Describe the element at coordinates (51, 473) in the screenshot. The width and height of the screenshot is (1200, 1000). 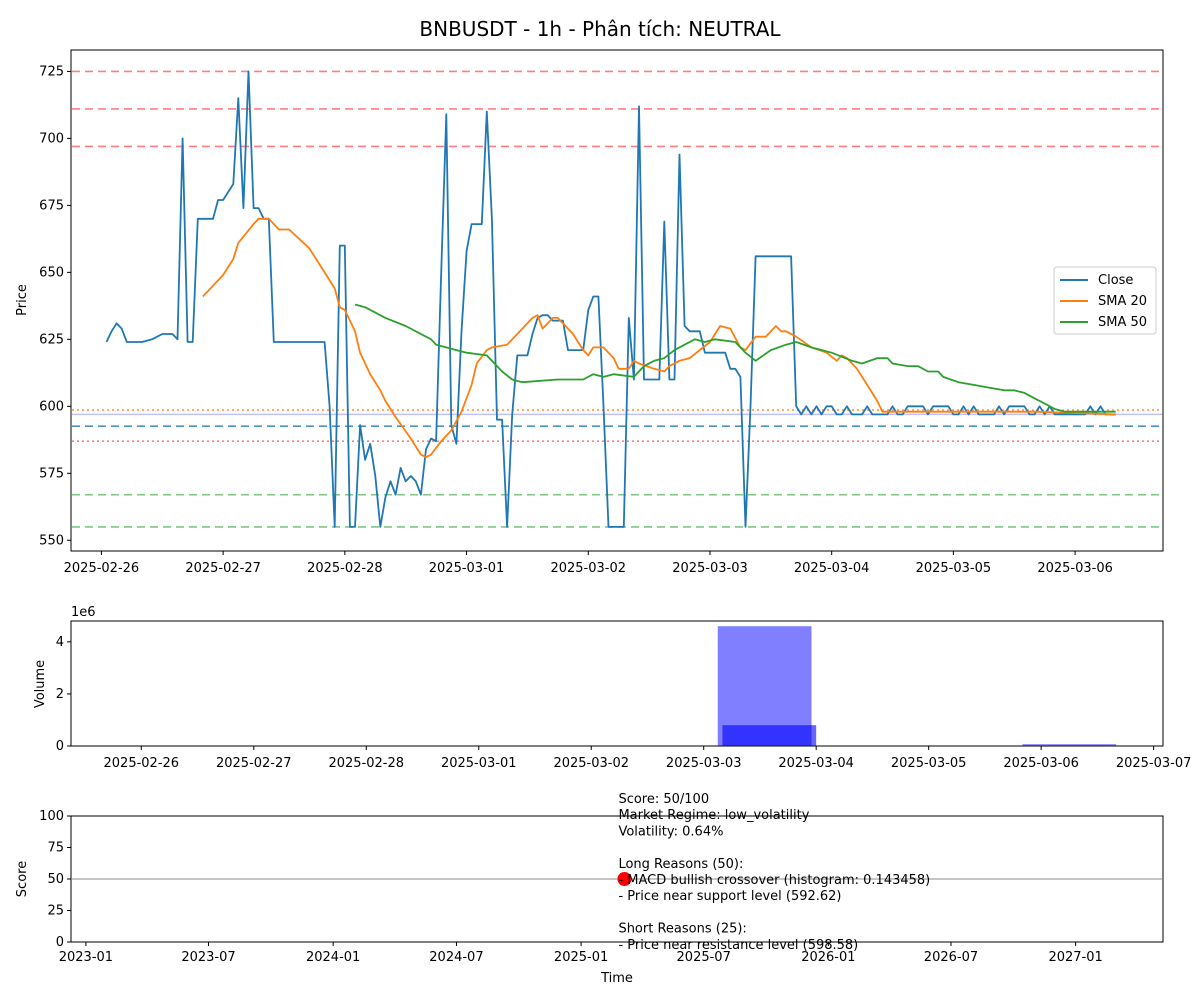
I see `y-tick-label: 575` at that location.